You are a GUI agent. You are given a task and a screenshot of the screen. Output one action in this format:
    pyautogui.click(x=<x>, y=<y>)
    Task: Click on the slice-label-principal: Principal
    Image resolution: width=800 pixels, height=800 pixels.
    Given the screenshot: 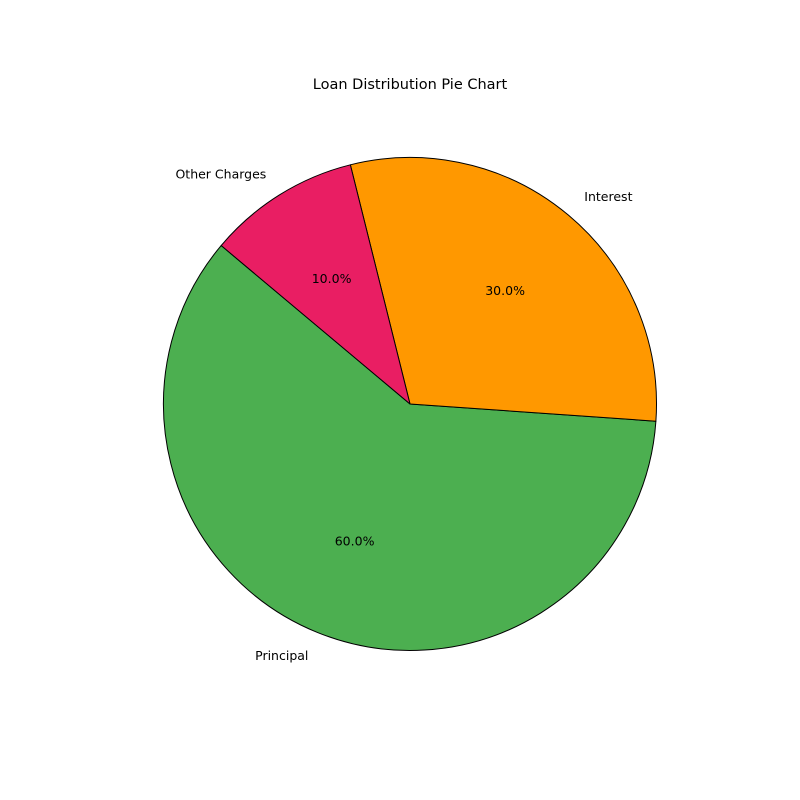 What is the action you would take?
    pyautogui.click(x=281, y=655)
    